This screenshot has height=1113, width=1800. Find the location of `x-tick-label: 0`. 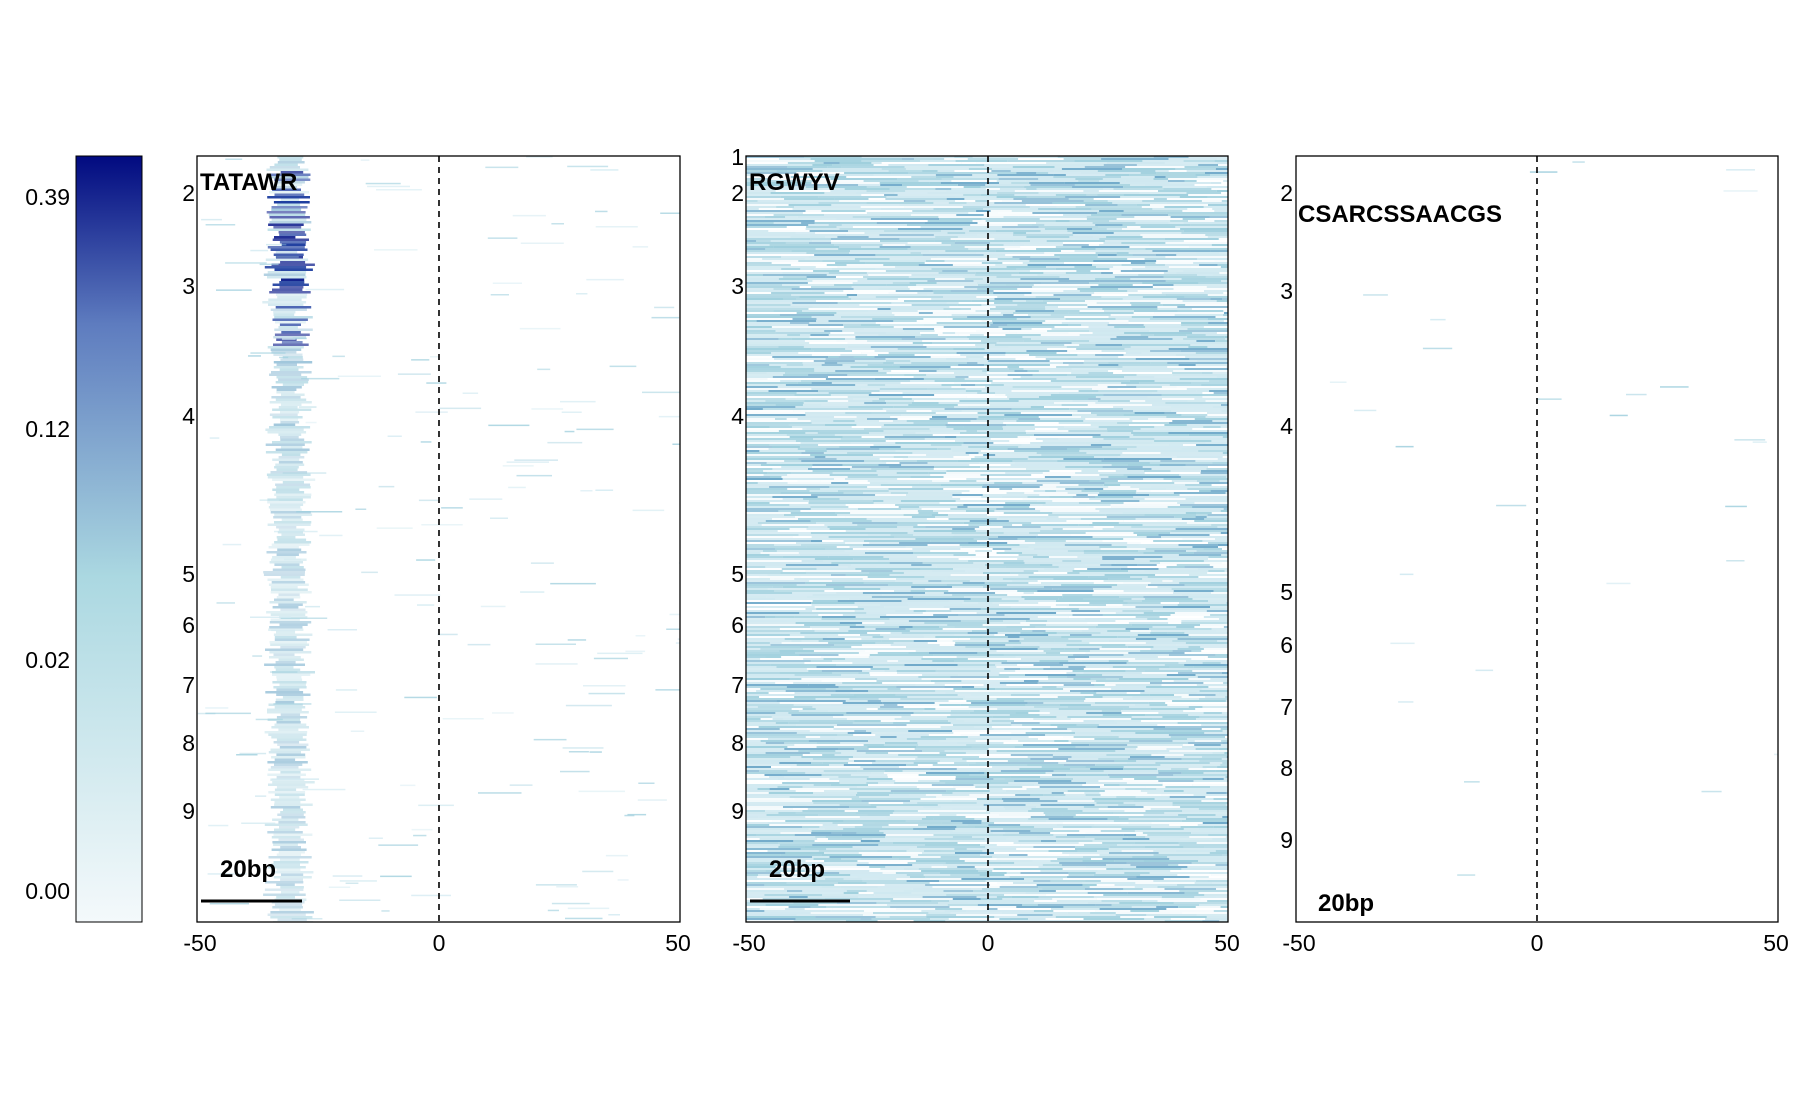

x-tick-label: 0 is located at coordinates (439, 943).